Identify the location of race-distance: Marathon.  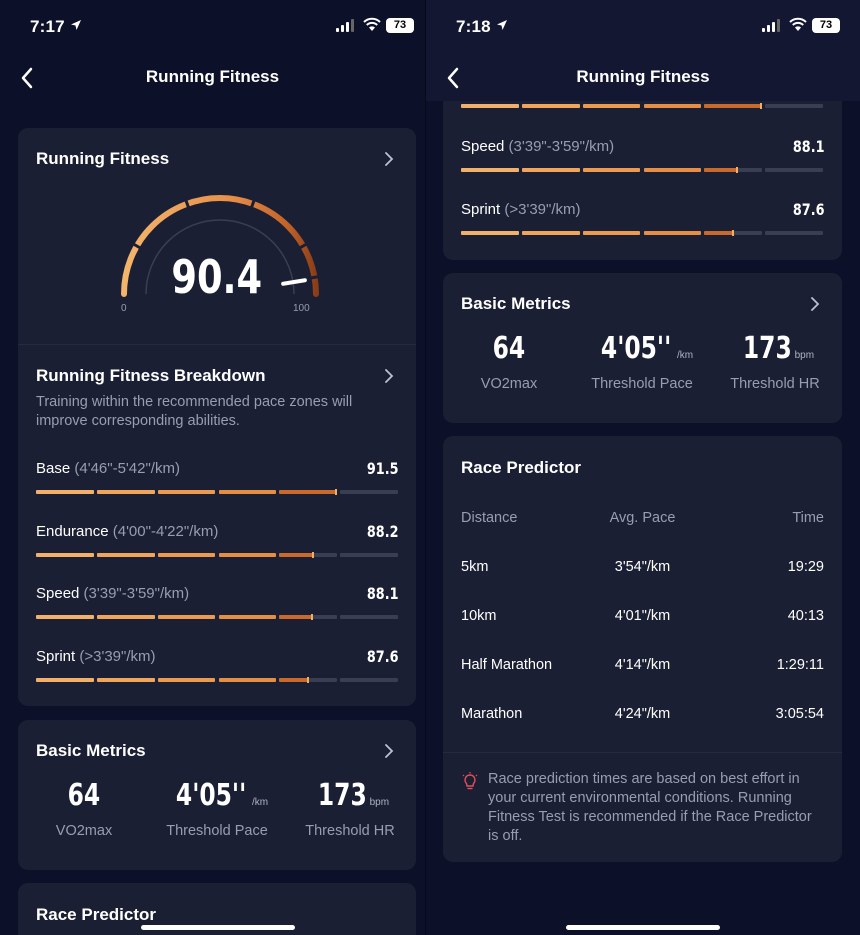
(492, 714).